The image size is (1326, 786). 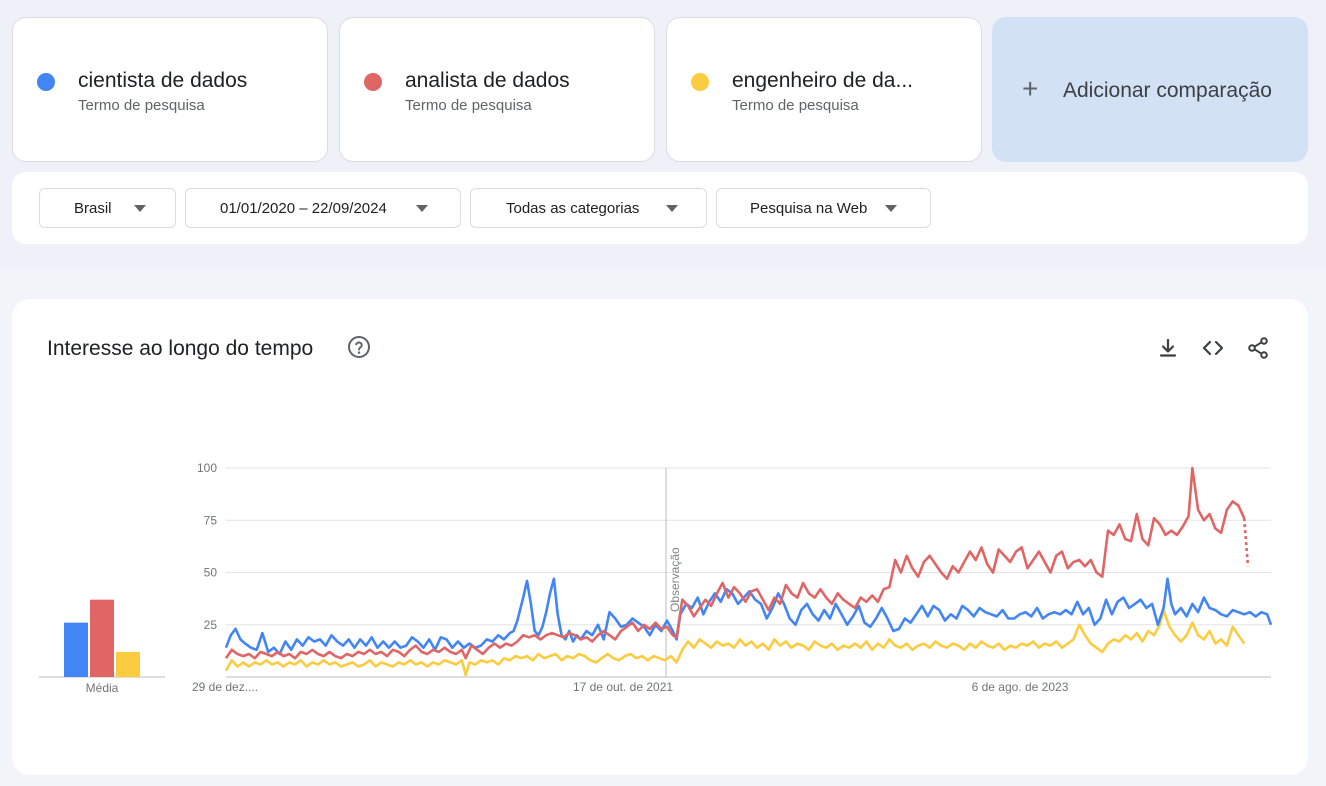 What do you see at coordinates (211, 520) in the screenshot?
I see `y-tick-label: 75` at bounding box center [211, 520].